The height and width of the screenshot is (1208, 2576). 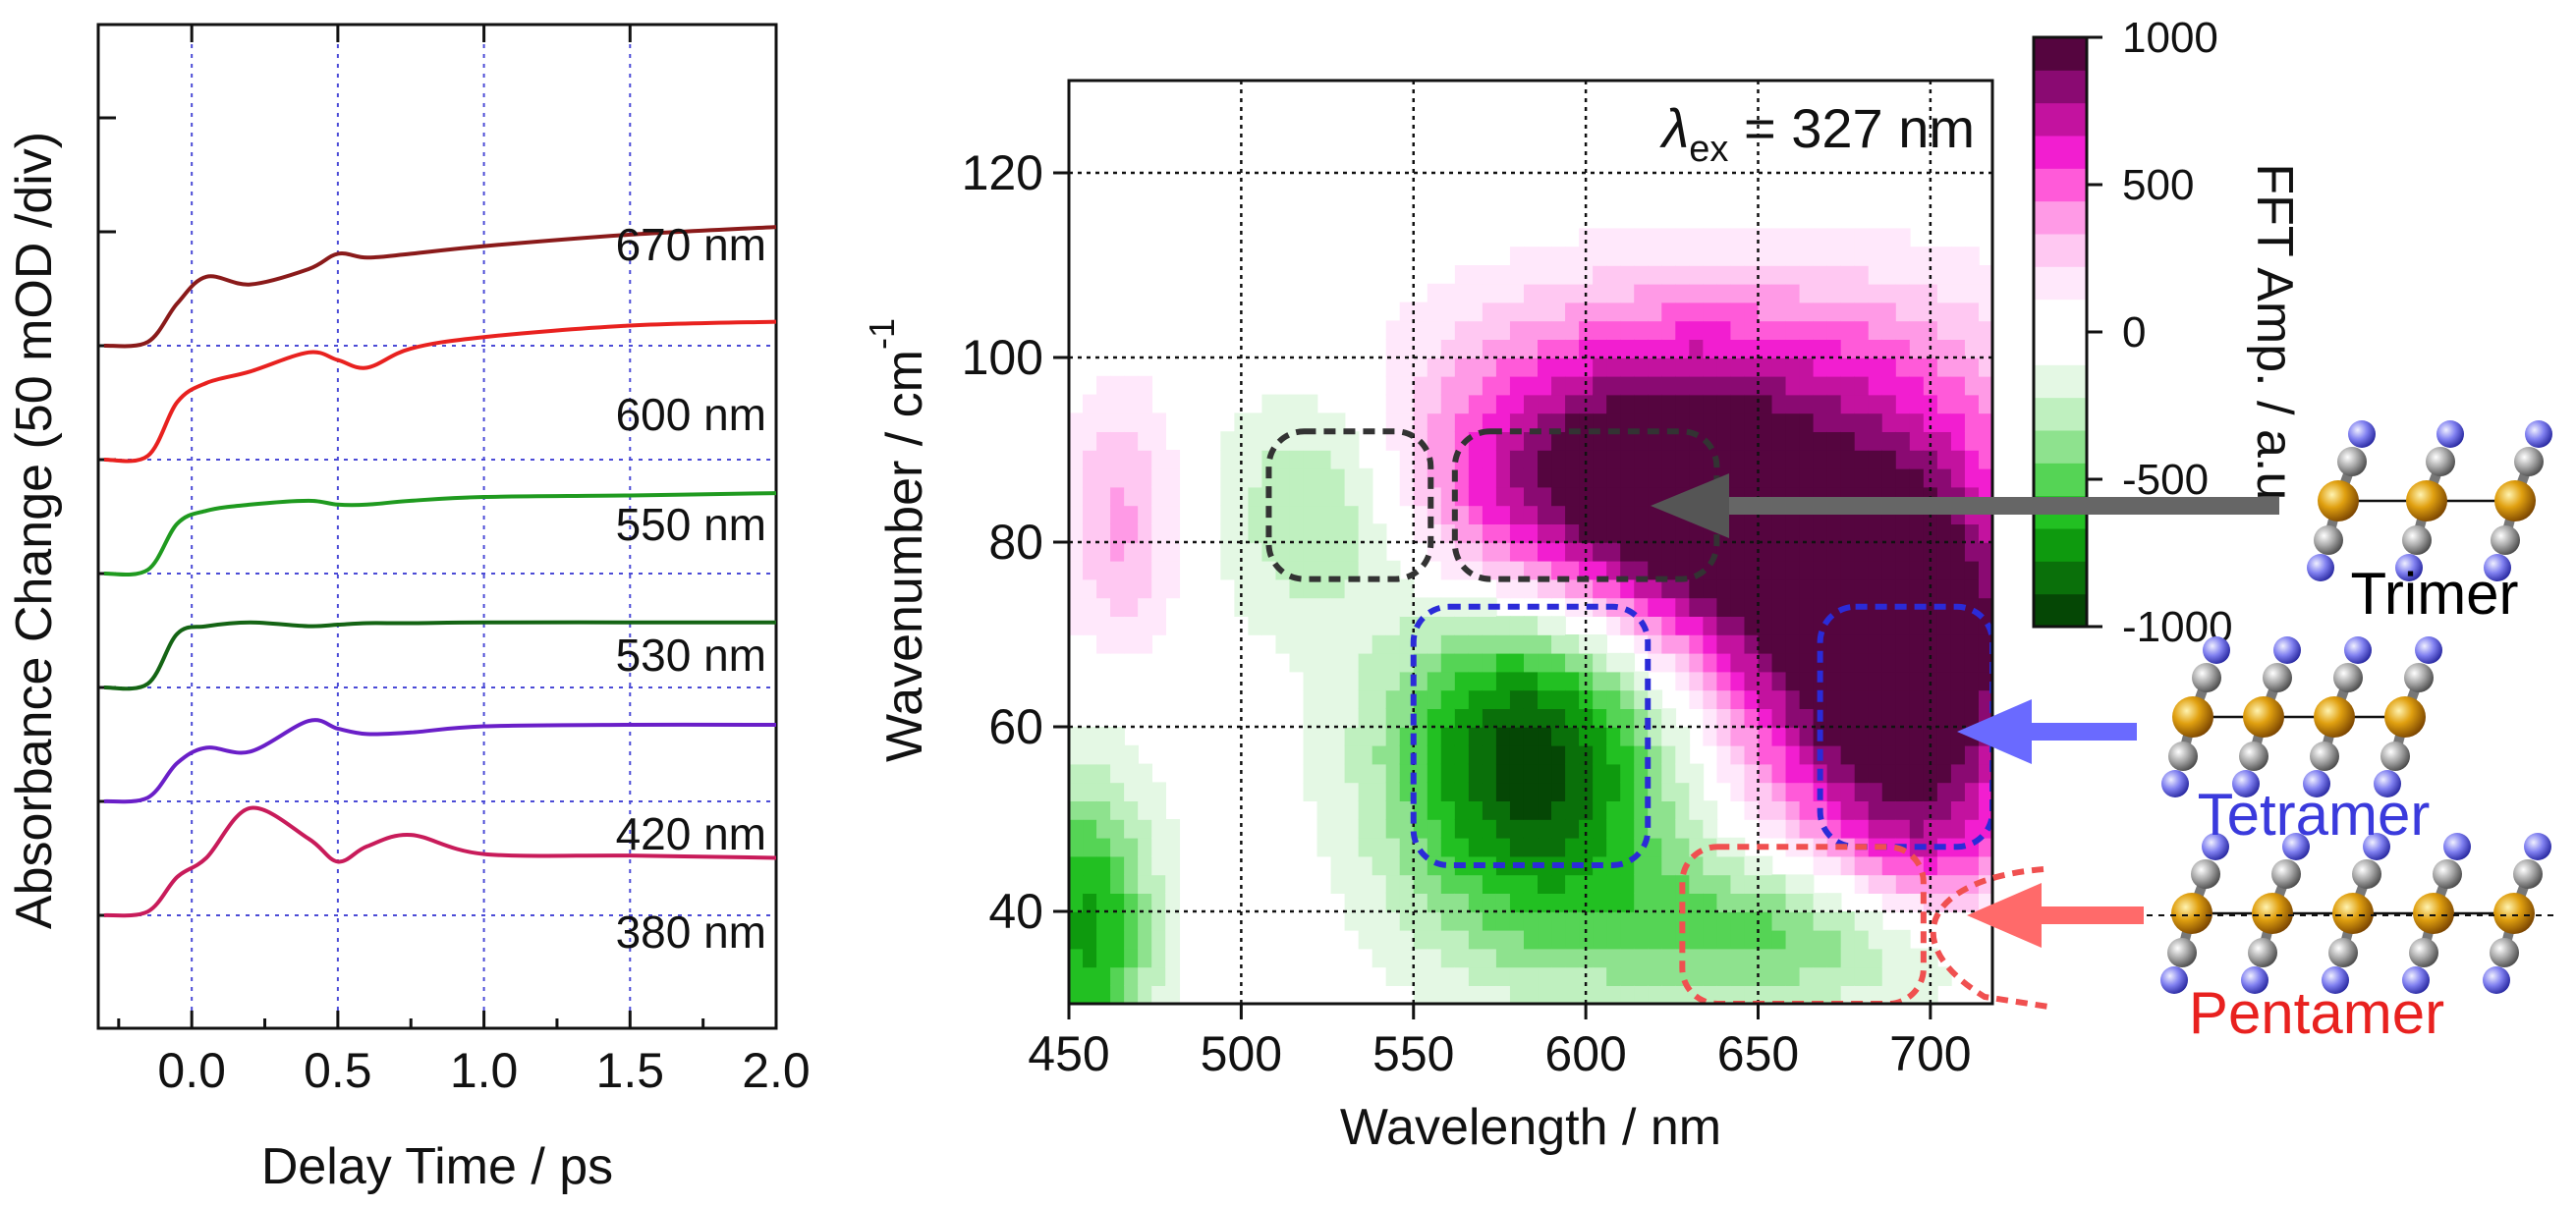 I want to click on heat-xtick-label-0: 450, so click(x=1068, y=1053).